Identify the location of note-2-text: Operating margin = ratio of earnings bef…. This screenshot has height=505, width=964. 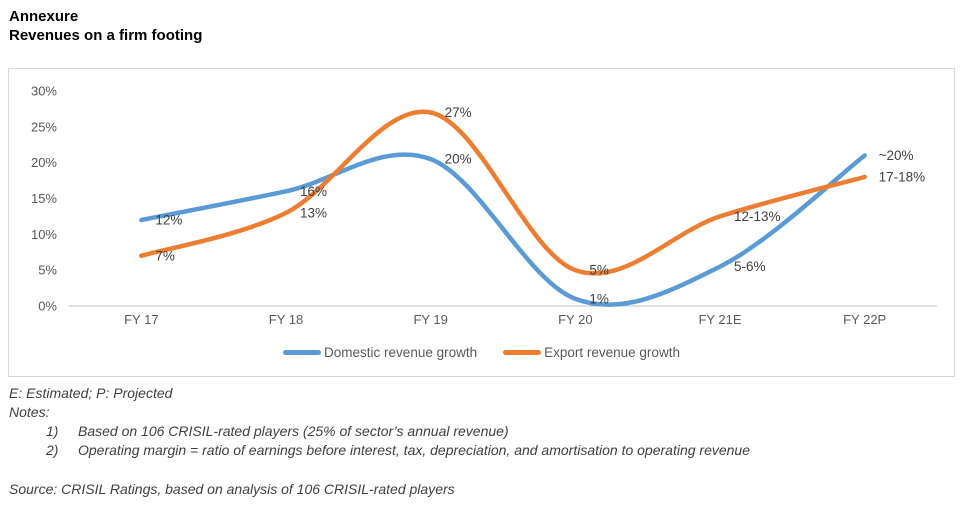
(414, 450).